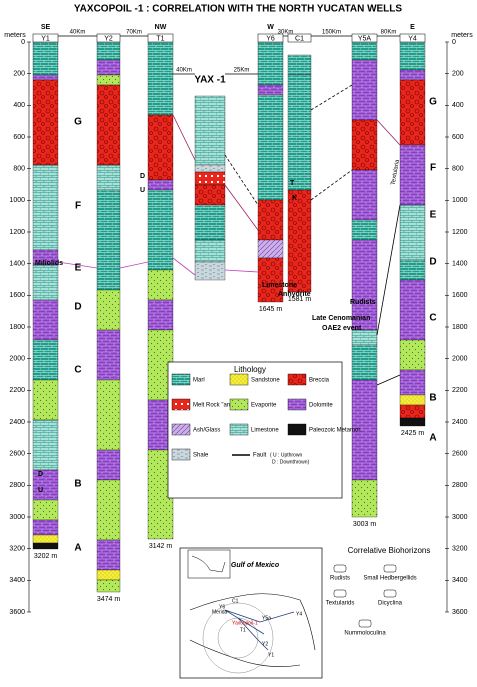  What do you see at coordinates (460, 422) in the screenshot?
I see `tick-label: 2400` at bounding box center [460, 422].